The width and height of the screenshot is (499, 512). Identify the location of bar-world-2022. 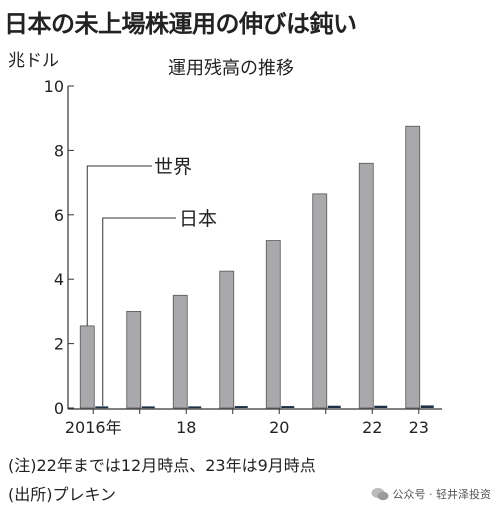
(366, 285).